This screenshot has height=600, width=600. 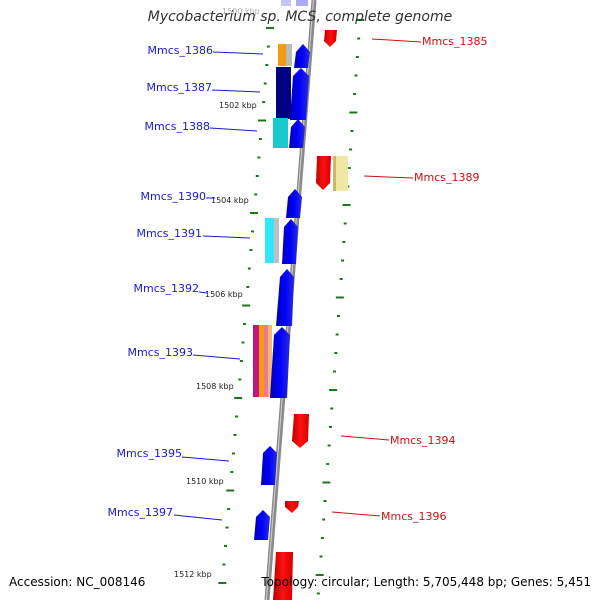 What do you see at coordinates (179, 87) in the screenshot?
I see `label-mmcs-1387: Mmcs_1387` at bounding box center [179, 87].